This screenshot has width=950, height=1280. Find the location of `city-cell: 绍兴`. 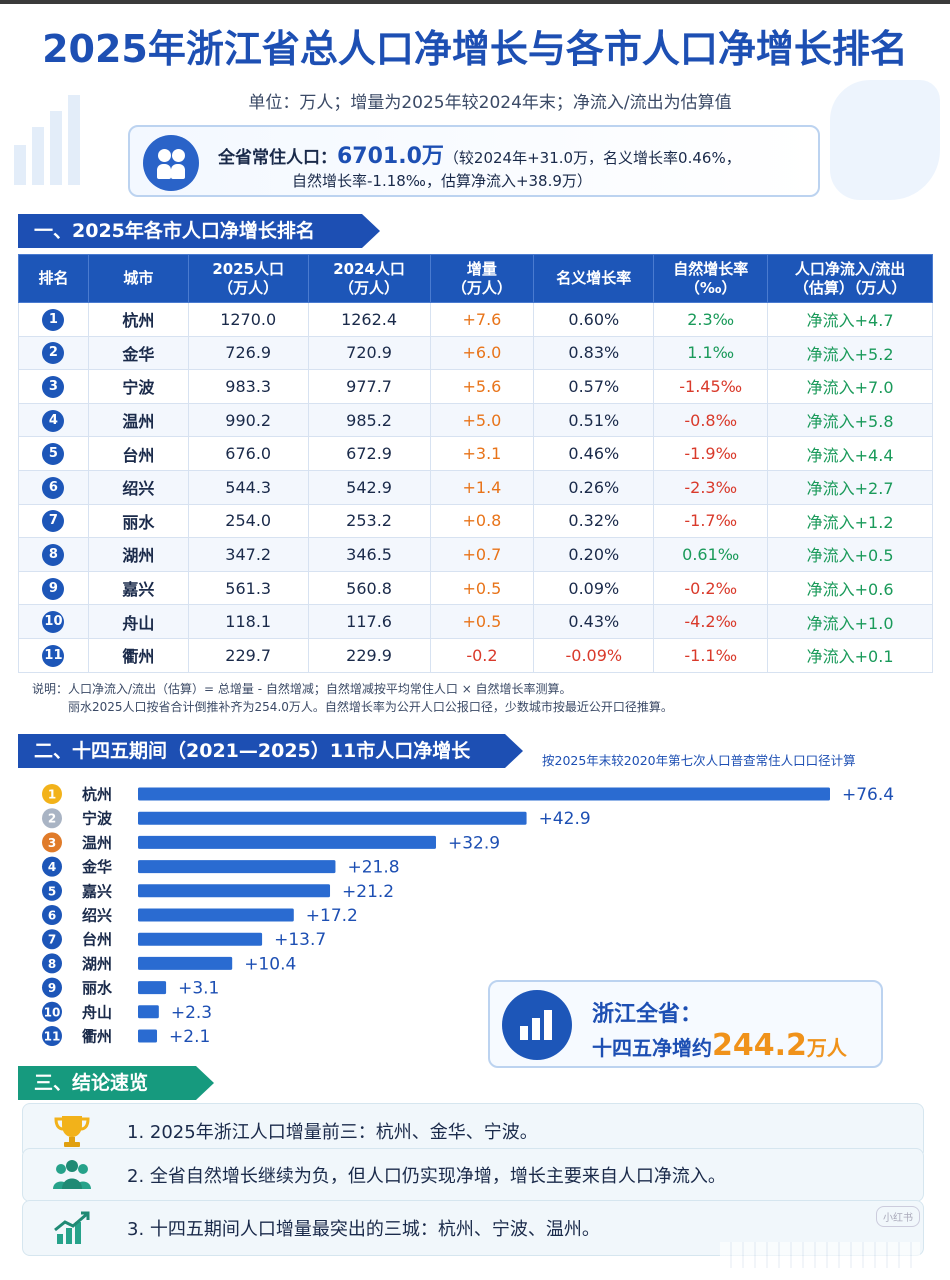

city-cell: 绍兴 is located at coordinates (138, 487).